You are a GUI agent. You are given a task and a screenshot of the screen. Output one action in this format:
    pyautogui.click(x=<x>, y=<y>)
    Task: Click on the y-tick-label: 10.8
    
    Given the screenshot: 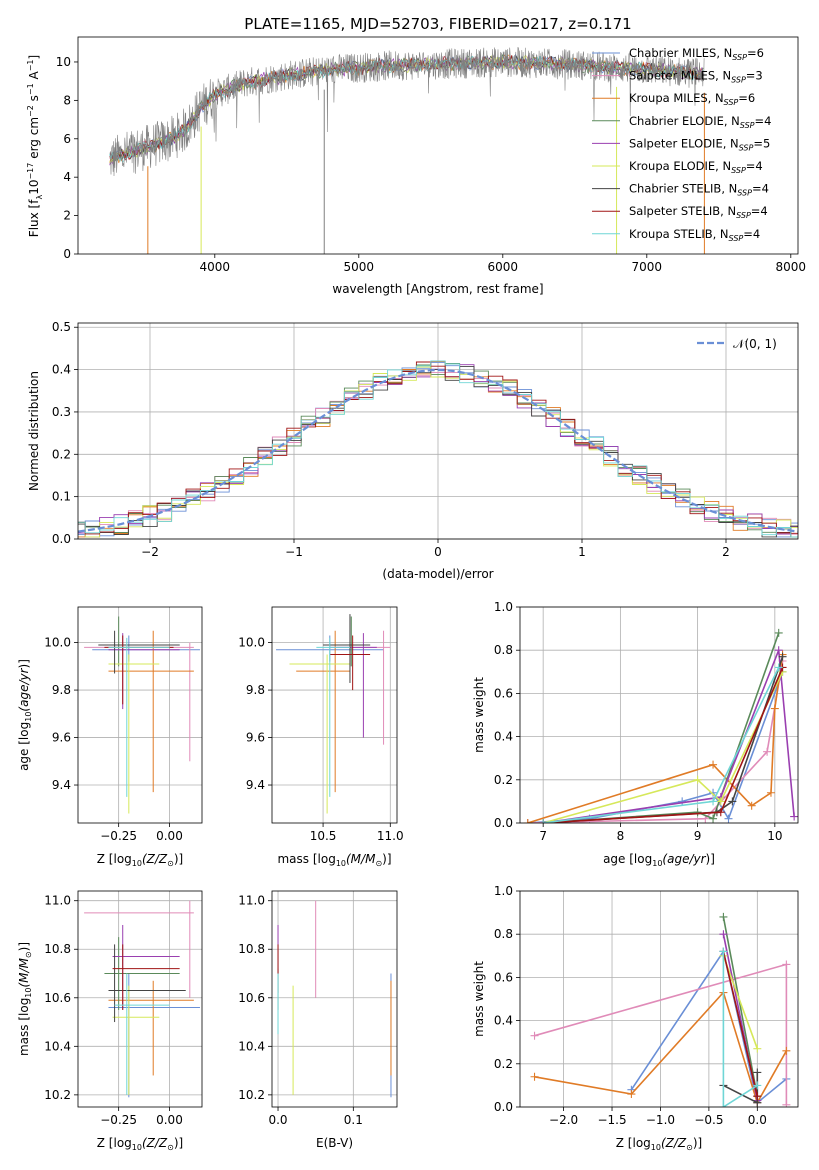 What is the action you would take?
    pyautogui.click(x=57, y=949)
    